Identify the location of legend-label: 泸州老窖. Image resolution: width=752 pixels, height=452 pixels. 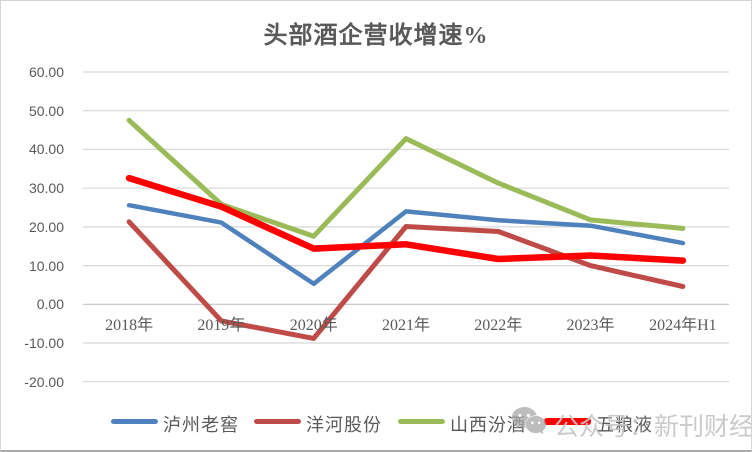
(201, 424).